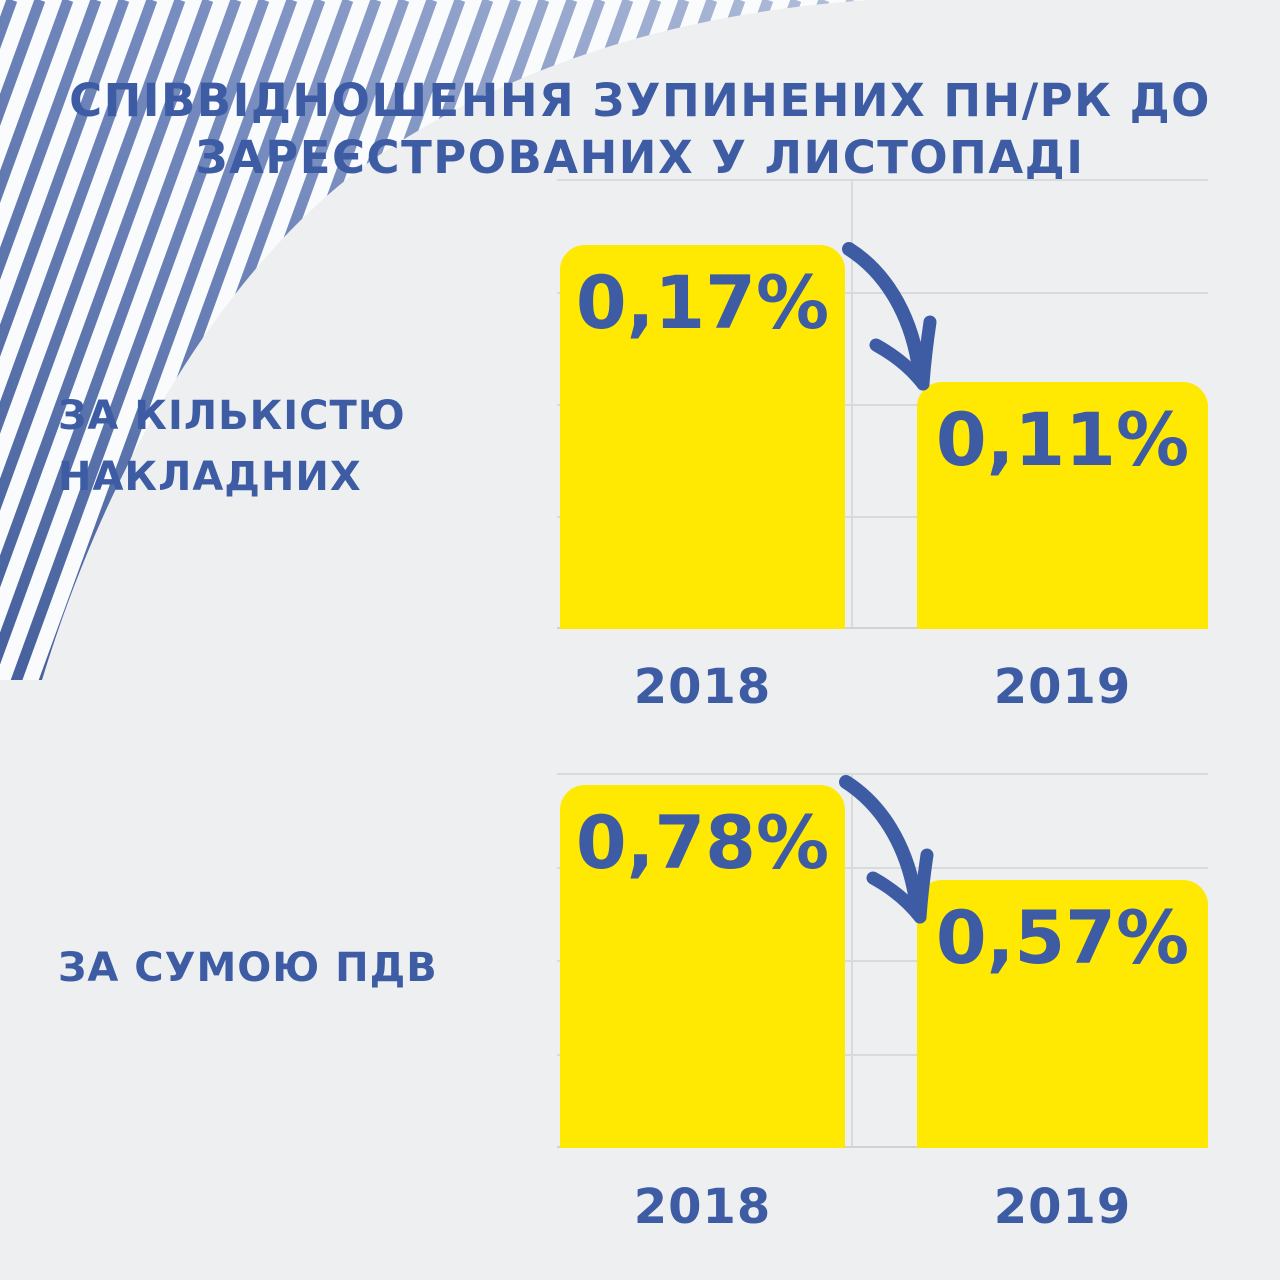 The image size is (1280, 1280). I want to click on bar-value-label: 0,78%, so click(702, 843).